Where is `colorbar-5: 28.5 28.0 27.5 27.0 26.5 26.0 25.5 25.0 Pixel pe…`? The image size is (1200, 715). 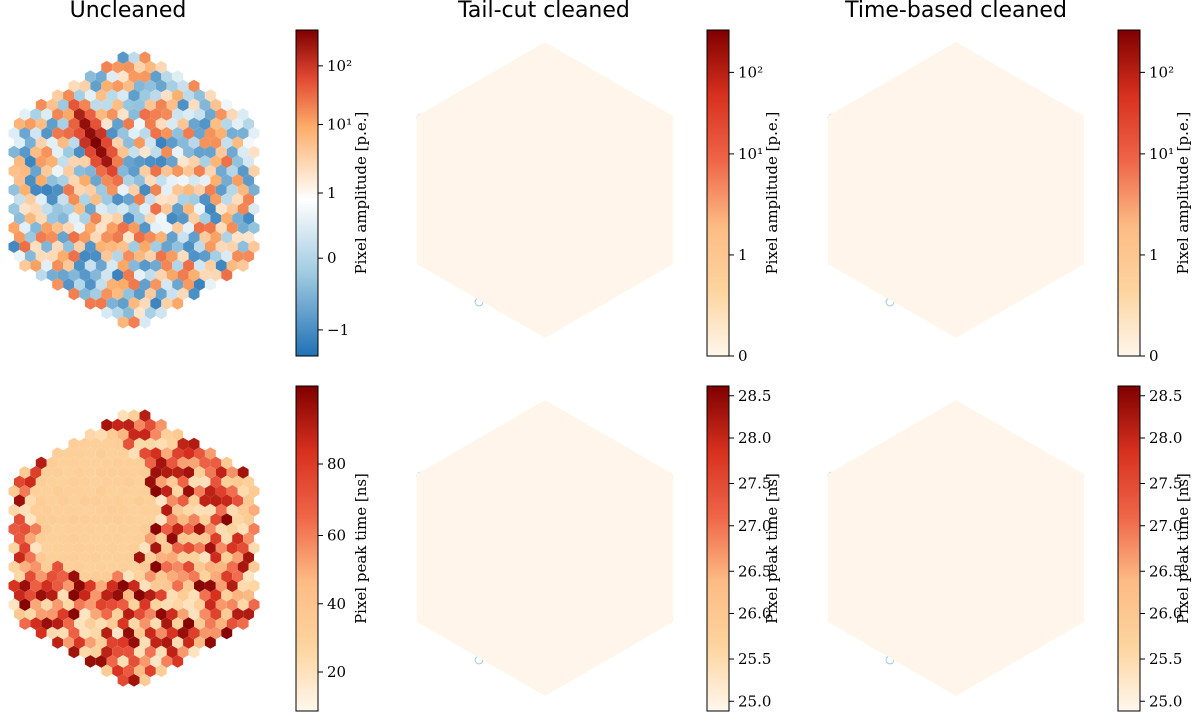
colorbar-5: 28.5 28.0 27.5 27.0 26.5 26.0 25.5 25.0 Pixel pe… is located at coordinates (743, 548).